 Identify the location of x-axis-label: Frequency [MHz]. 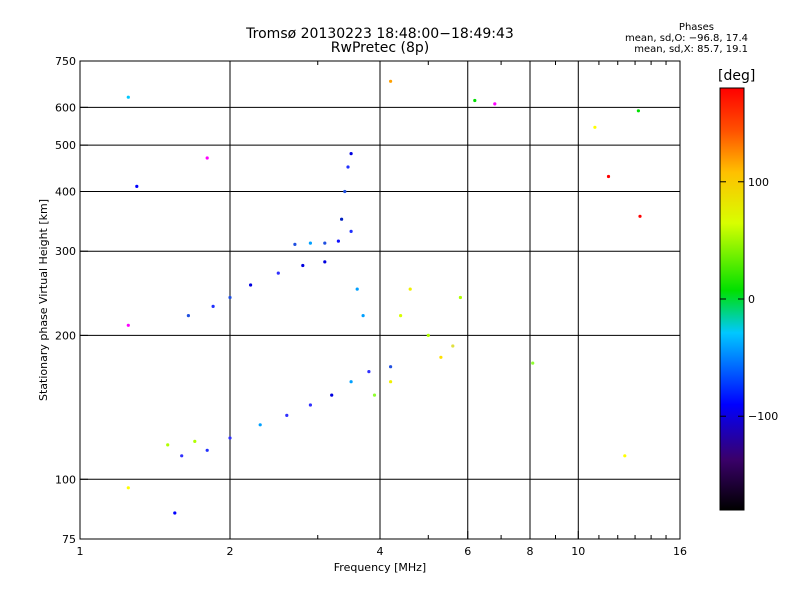
(380, 567).